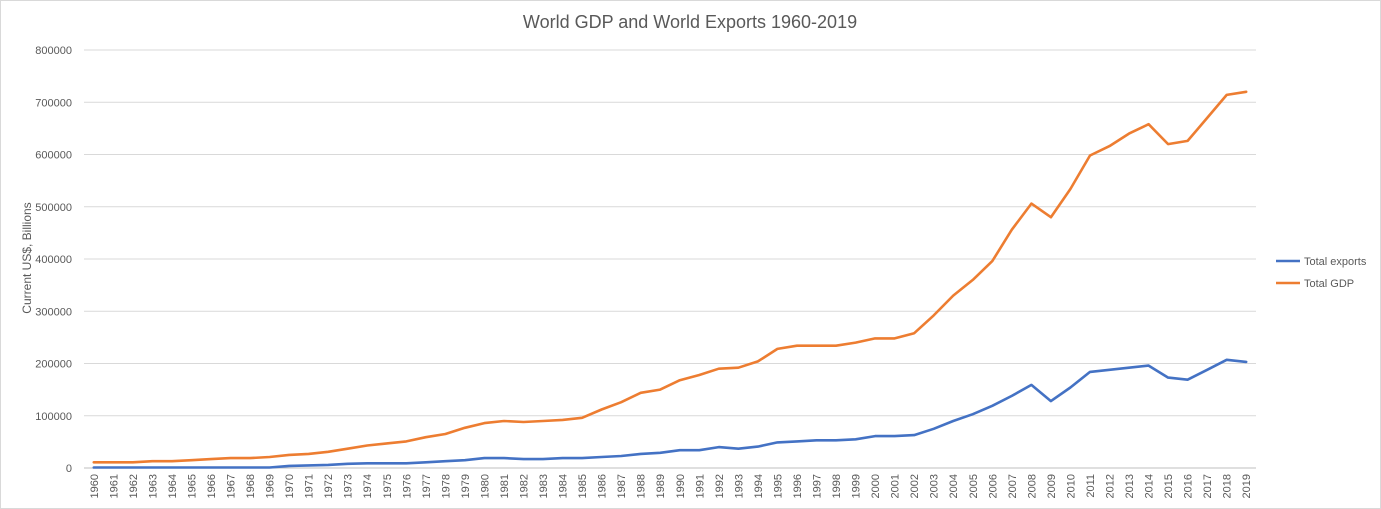 This screenshot has height=509, width=1381. What do you see at coordinates (720, 486) in the screenshot?
I see `x-tick-label: 1992` at bounding box center [720, 486].